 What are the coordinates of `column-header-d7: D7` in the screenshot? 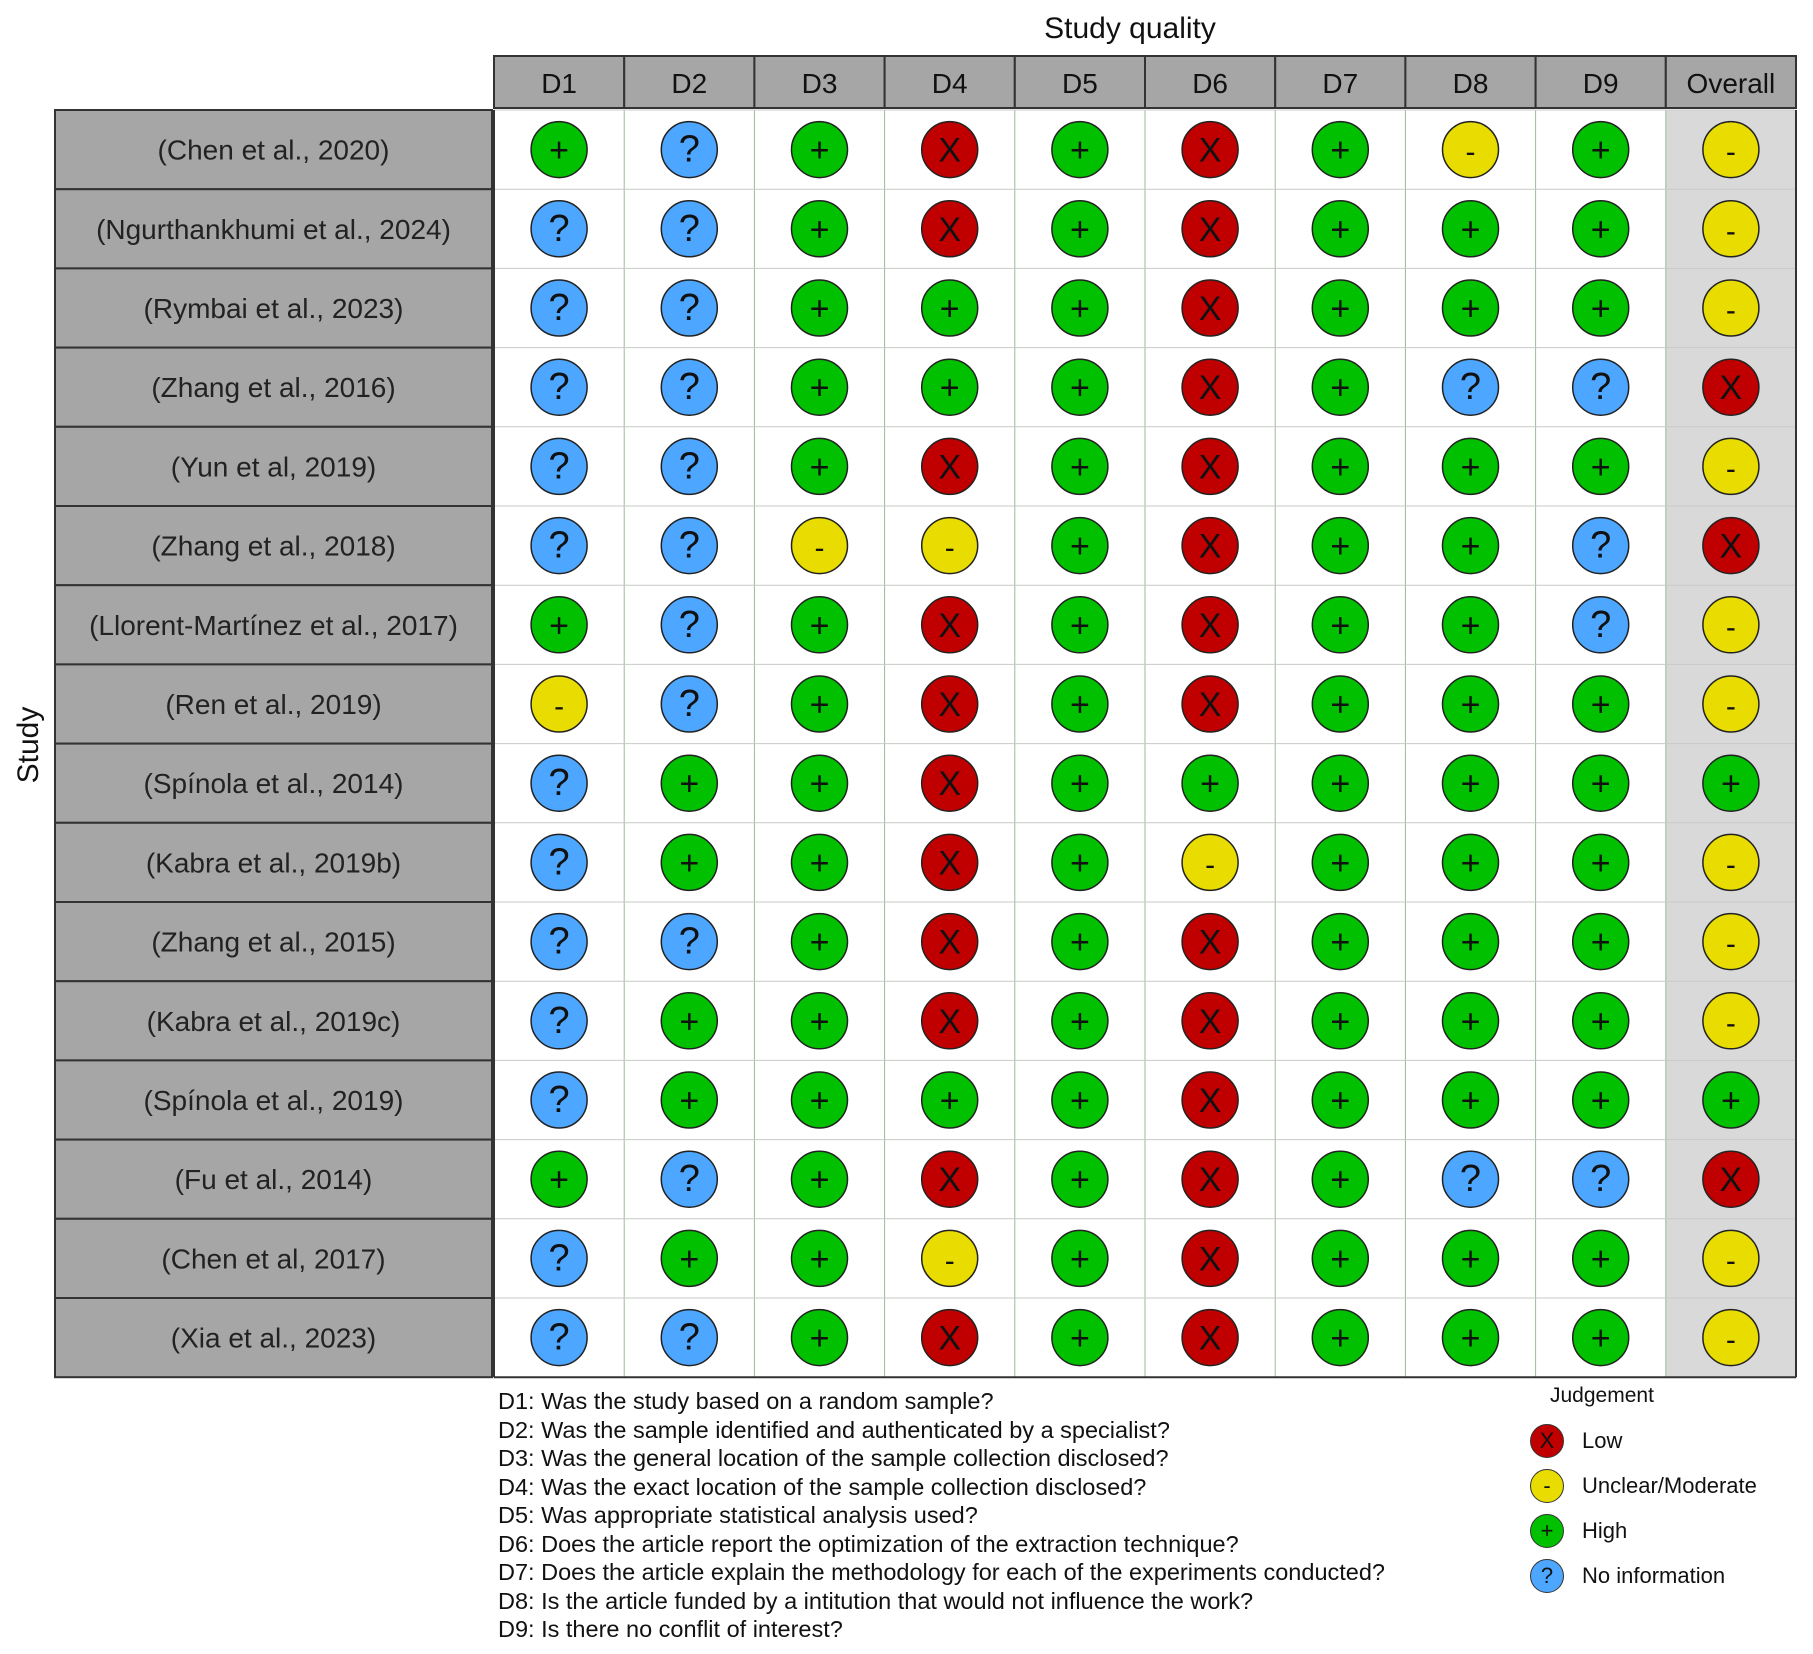 It's located at (1340, 83).